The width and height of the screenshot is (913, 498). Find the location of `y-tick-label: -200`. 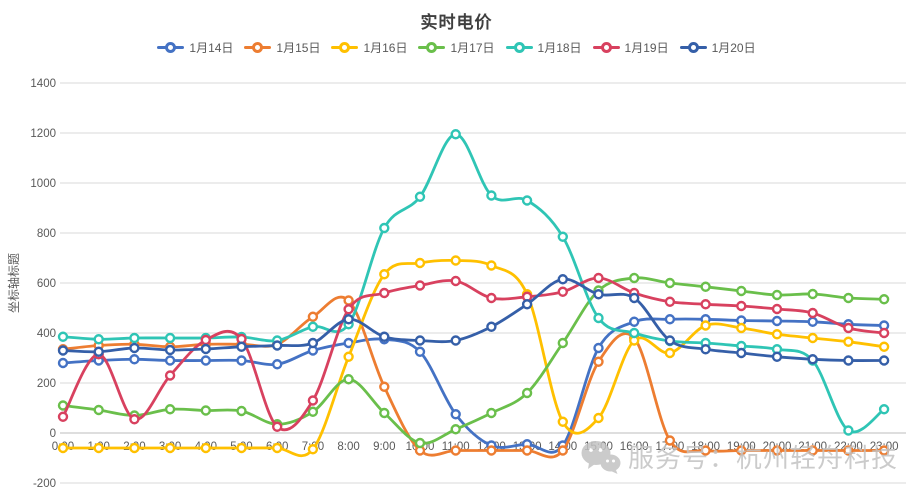

y-tick-label: -200 is located at coordinates (44, 484).